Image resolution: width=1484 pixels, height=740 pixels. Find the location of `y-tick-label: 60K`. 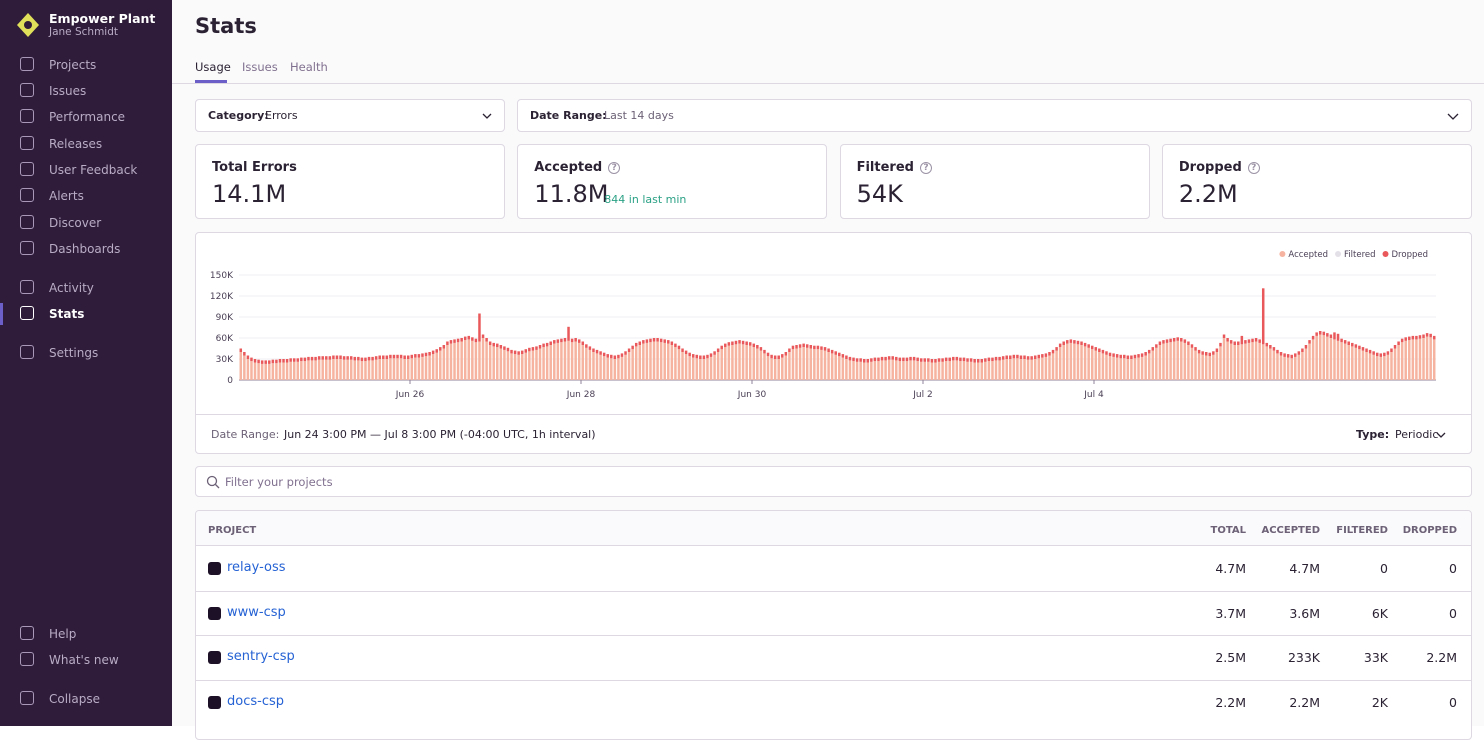

y-tick-label: 60K is located at coordinates (225, 339).